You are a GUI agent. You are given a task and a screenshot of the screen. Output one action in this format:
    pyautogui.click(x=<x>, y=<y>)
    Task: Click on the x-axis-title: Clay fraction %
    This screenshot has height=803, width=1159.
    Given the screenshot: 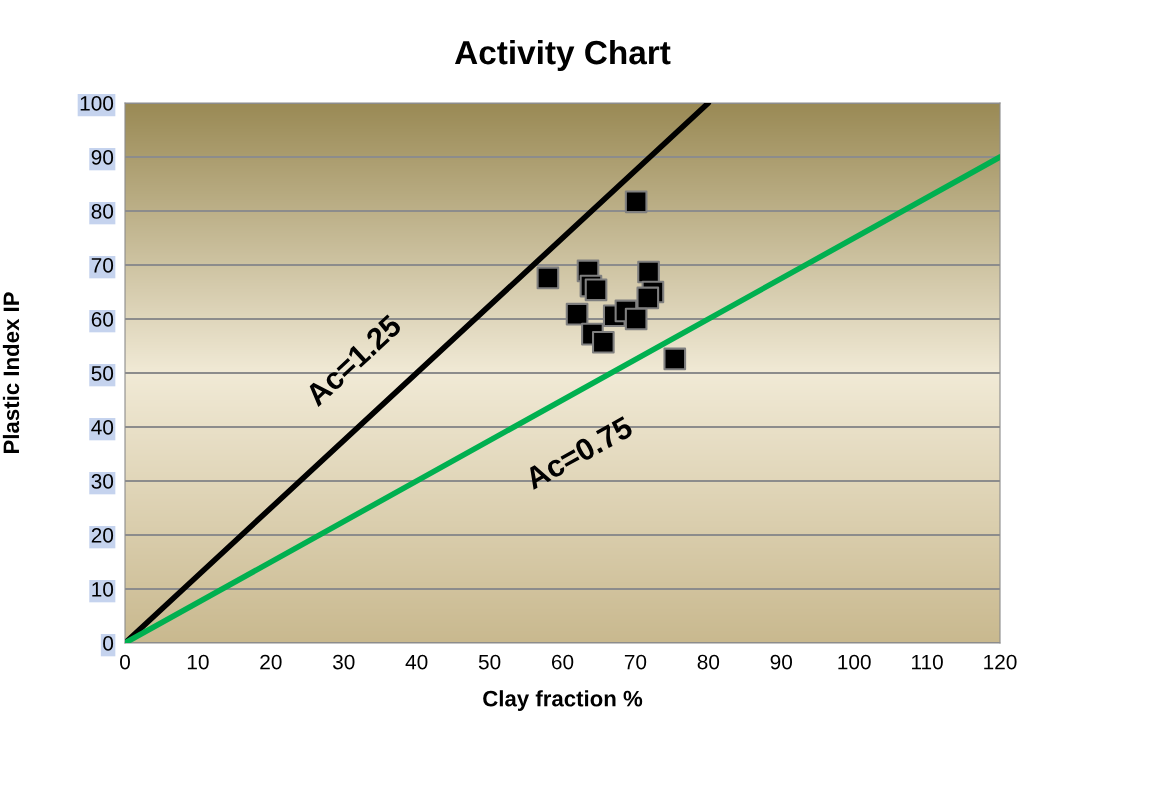 What is the action you would take?
    pyautogui.click(x=563, y=700)
    